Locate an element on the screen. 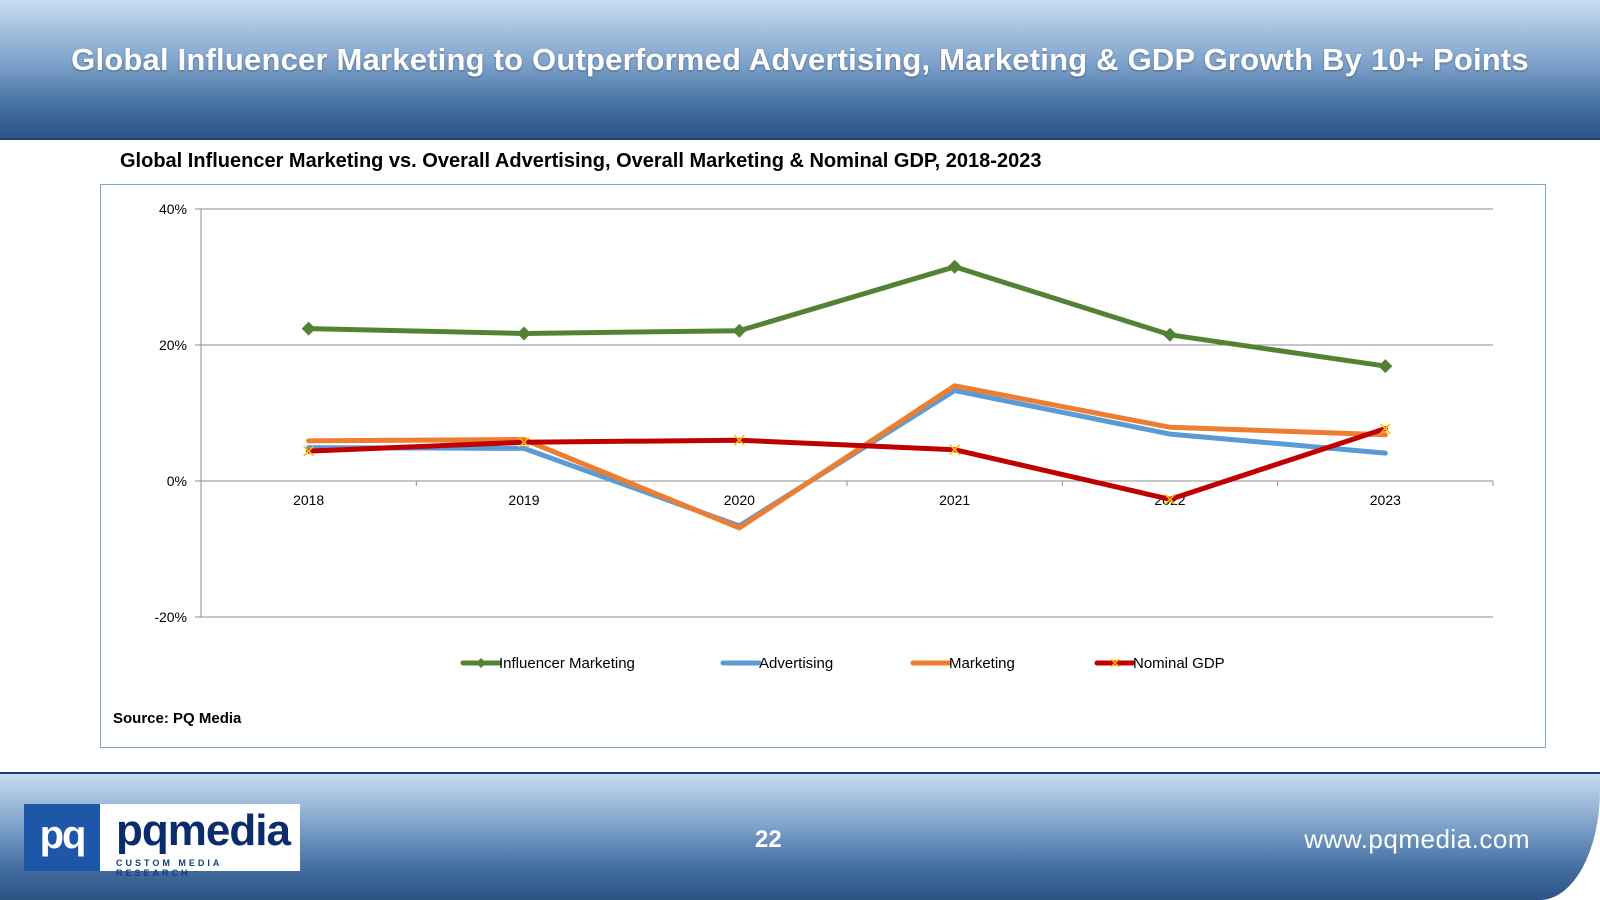 This screenshot has height=900, width=1600. source-note: Source: PQ Media is located at coordinates (177, 718).